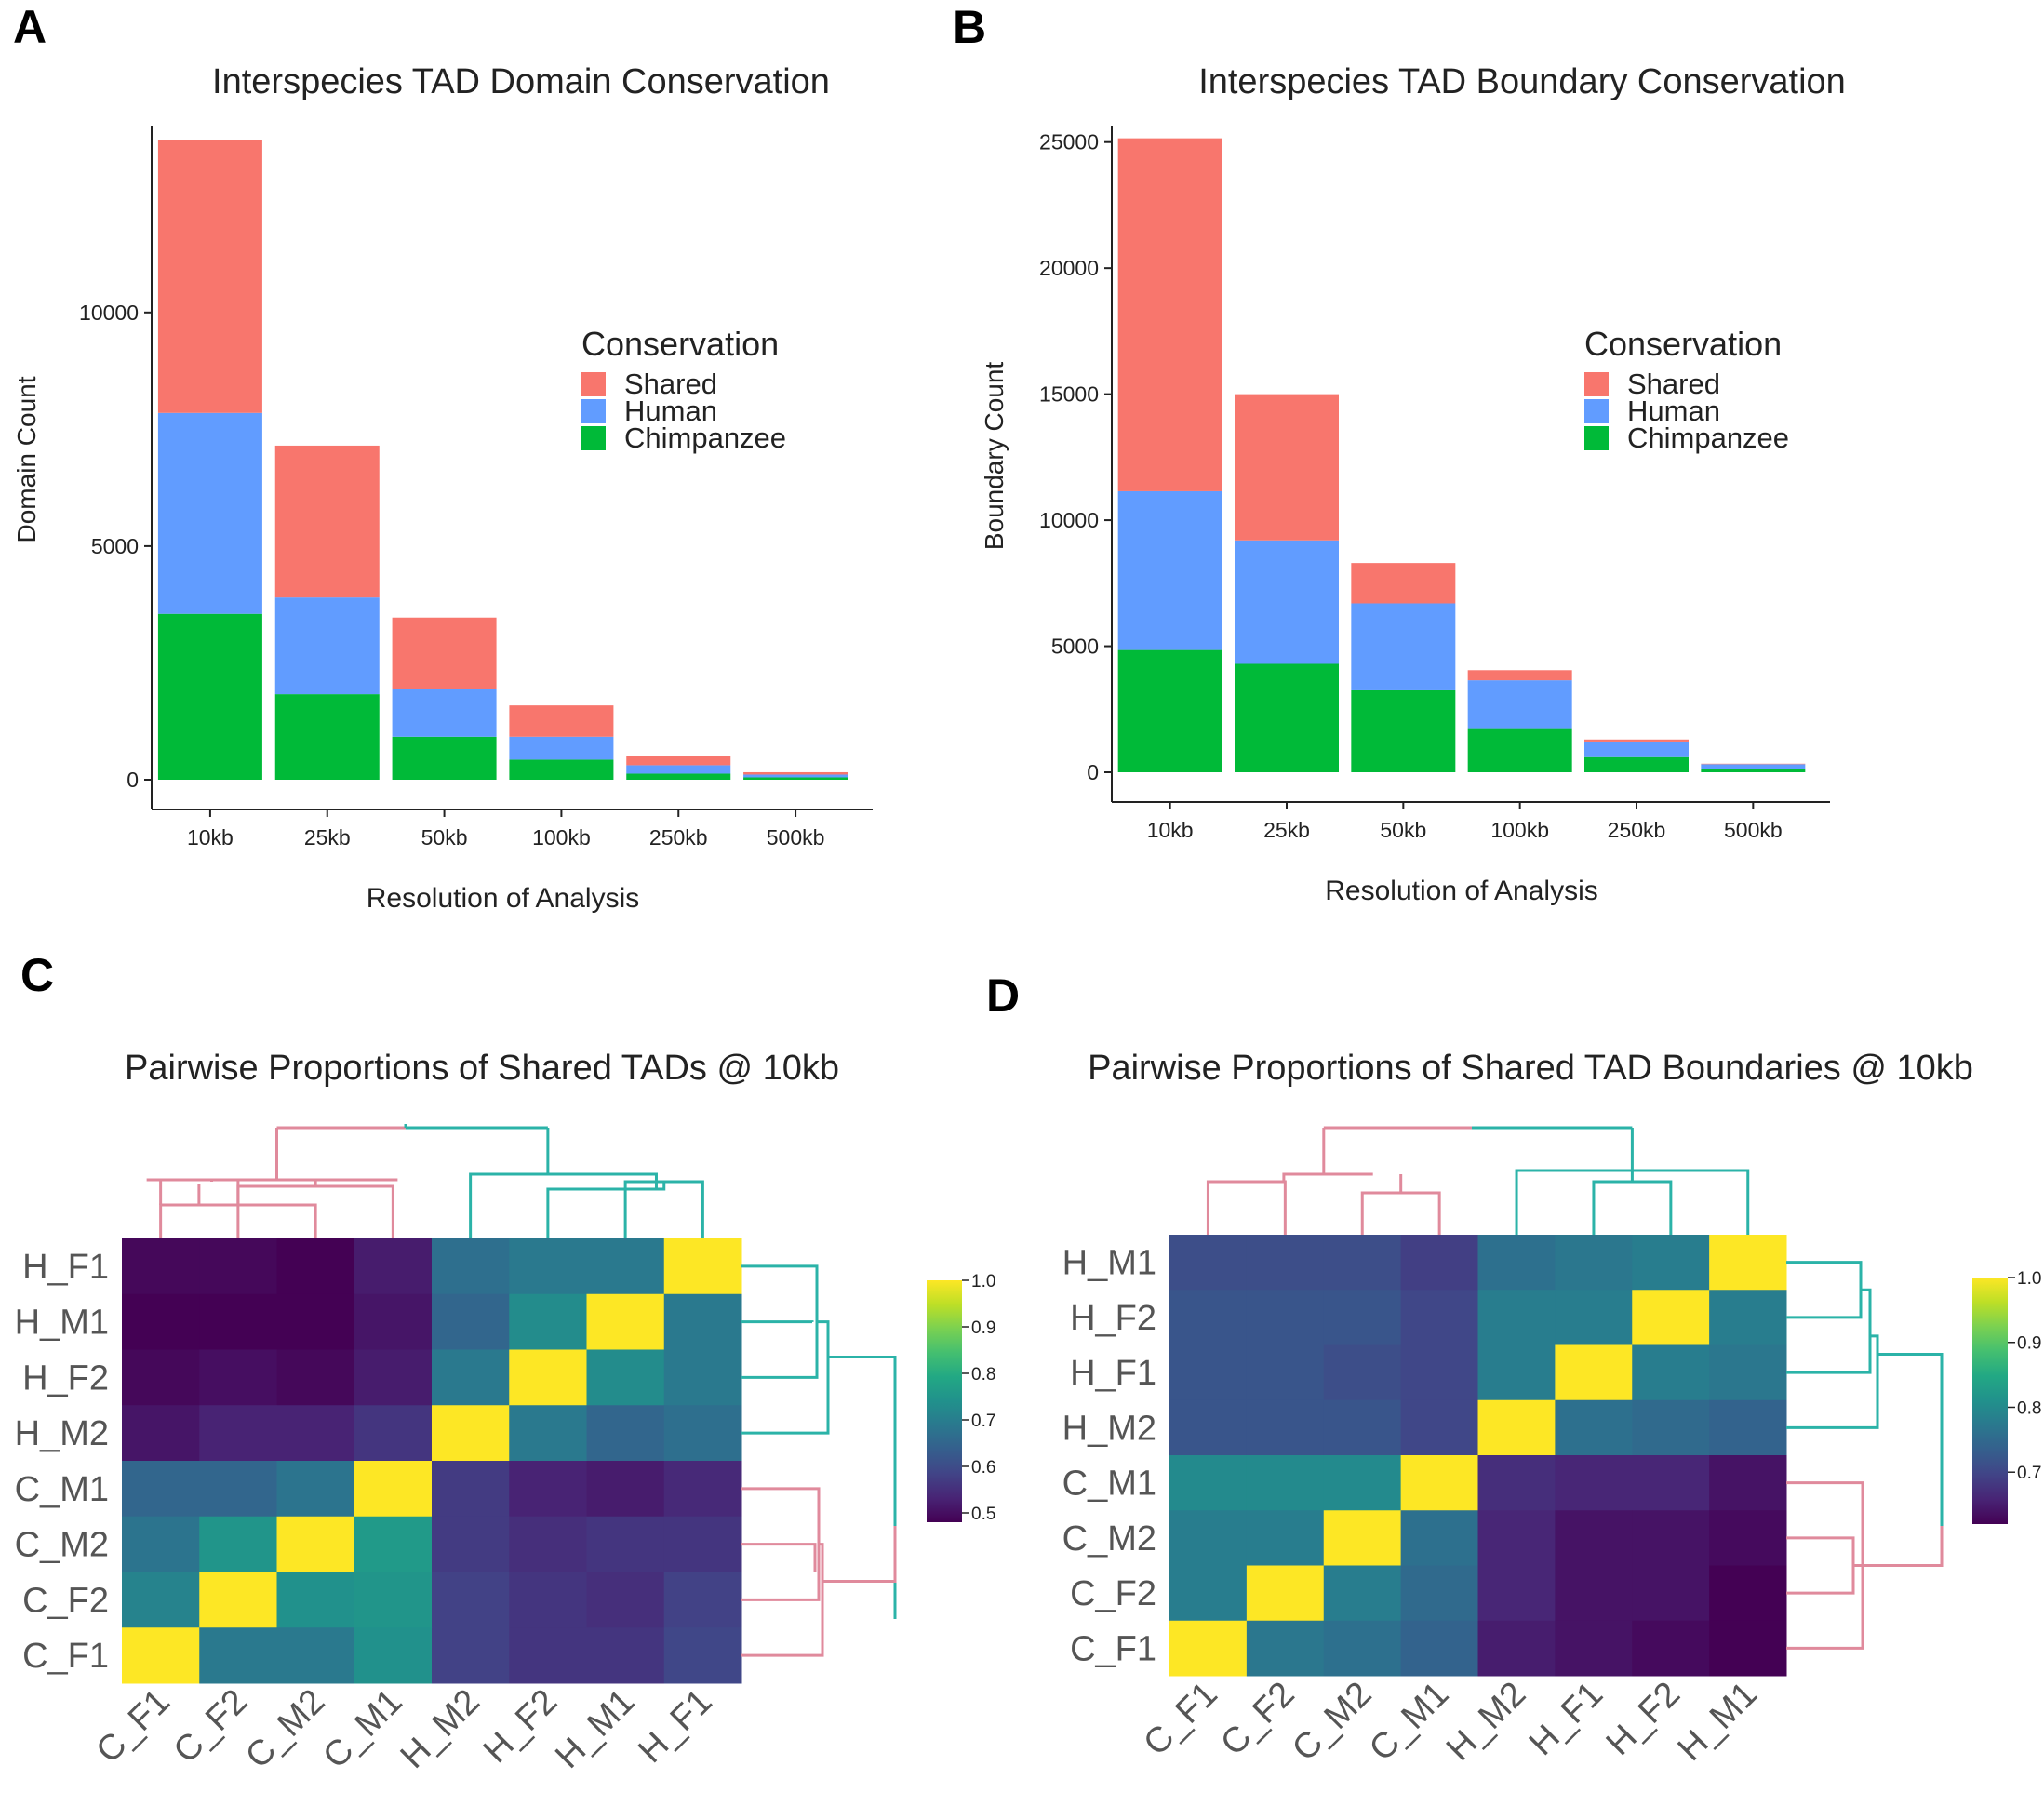 This screenshot has width=2044, height=1806. Describe the element at coordinates (394, 1267) in the screenshot. I see `heatmap-cell-H_F1-C_M1` at that location.